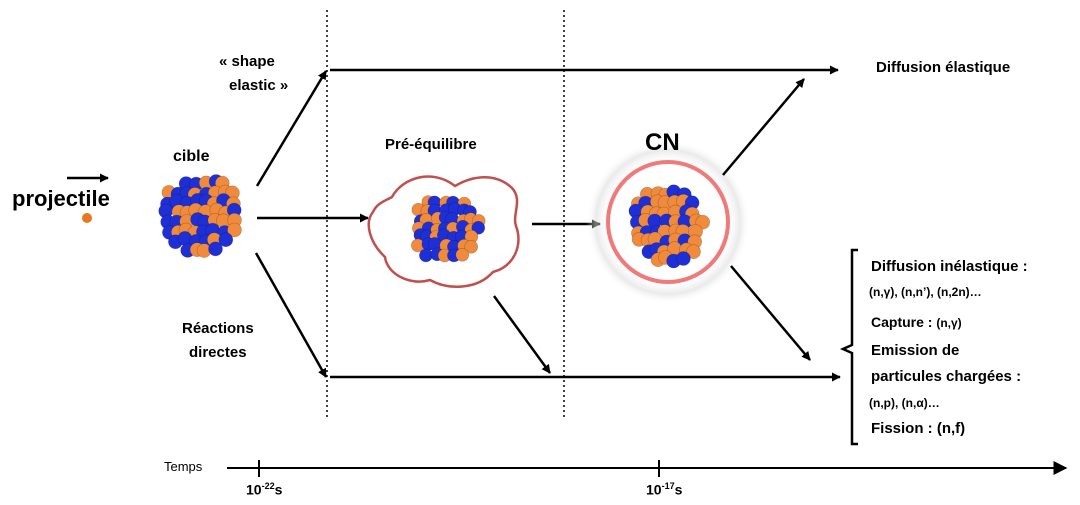 The width and height of the screenshot is (1080, 505). I want to click on fission-channel: (n,f), so click(951, 428).